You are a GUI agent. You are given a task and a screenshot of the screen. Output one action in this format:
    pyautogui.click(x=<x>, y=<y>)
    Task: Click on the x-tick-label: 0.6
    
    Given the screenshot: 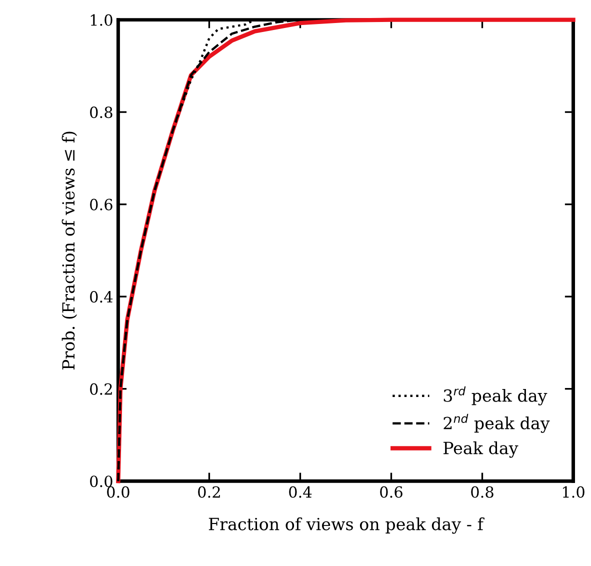 What is the action you would take?
    pyautogui.click(x=391, y=492)
    